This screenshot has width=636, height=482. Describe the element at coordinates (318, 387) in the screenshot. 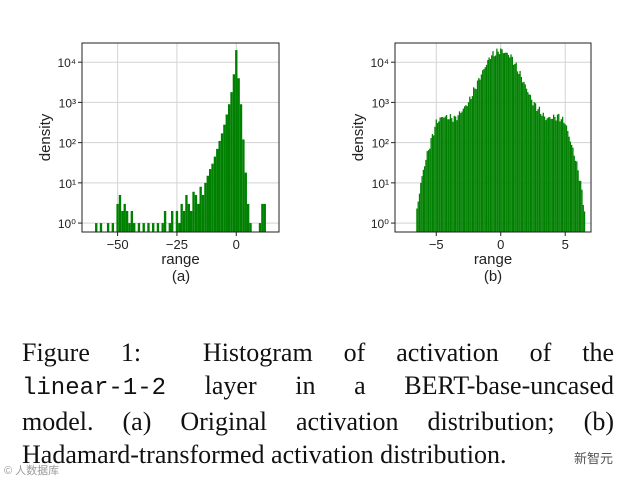

I see `caption-line-2: linear-1-2 layer in a BERT-base-uncased` at that location.